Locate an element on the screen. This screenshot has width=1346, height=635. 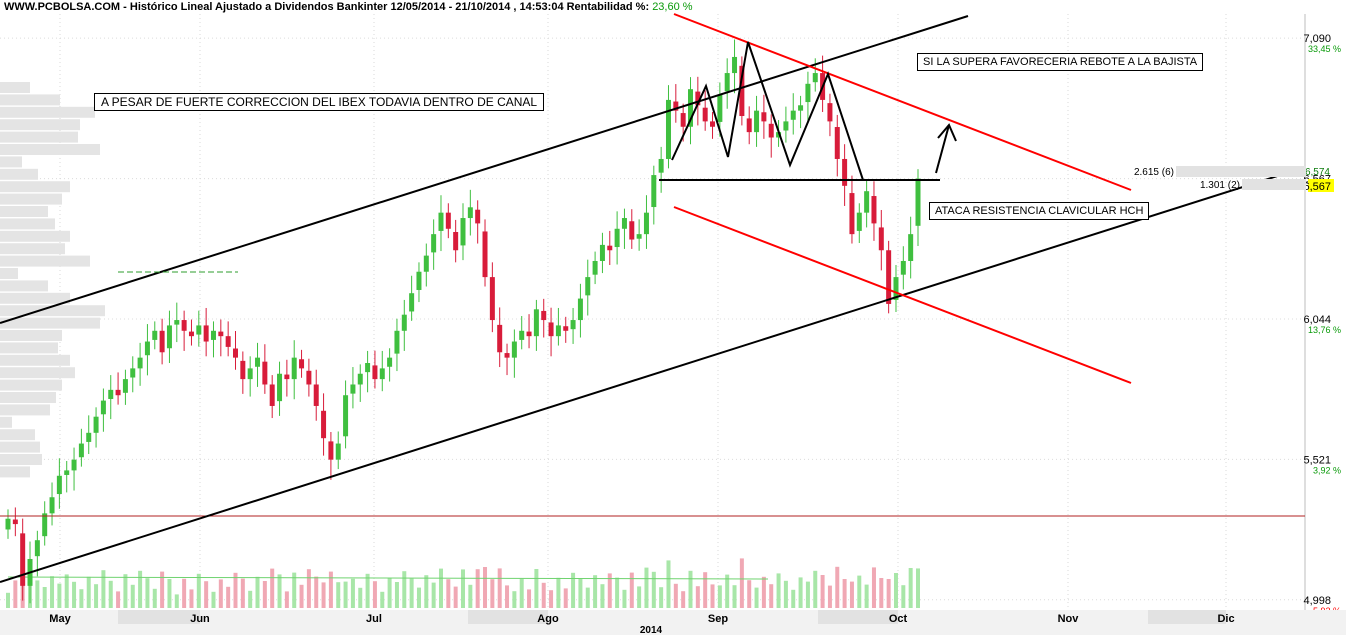
x-tick-label: Jul is located at coordinates (374, 619).